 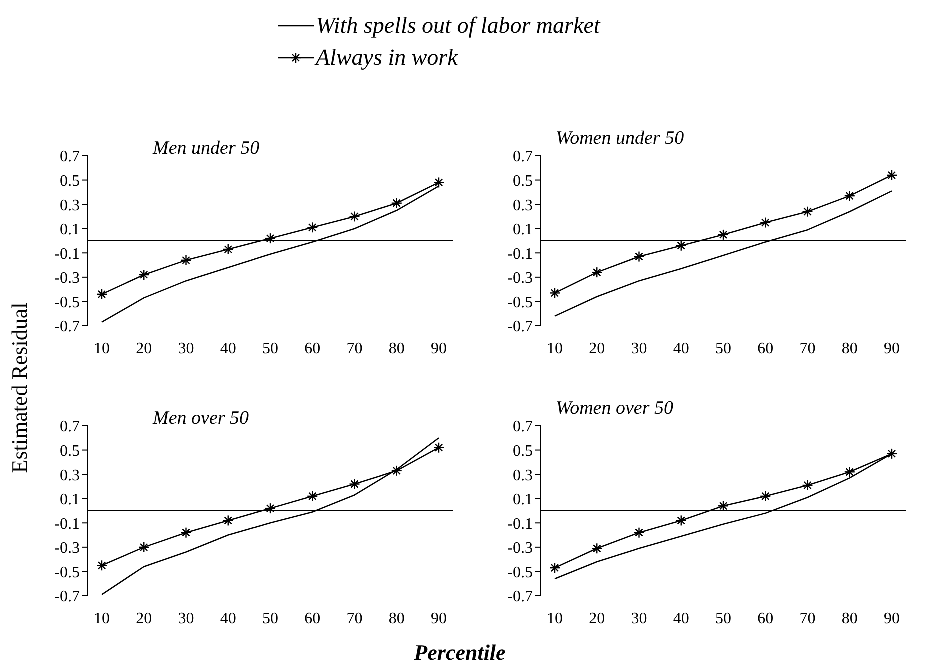 I want to click on chart-title: Men over 50, so click(x=201, y=419).